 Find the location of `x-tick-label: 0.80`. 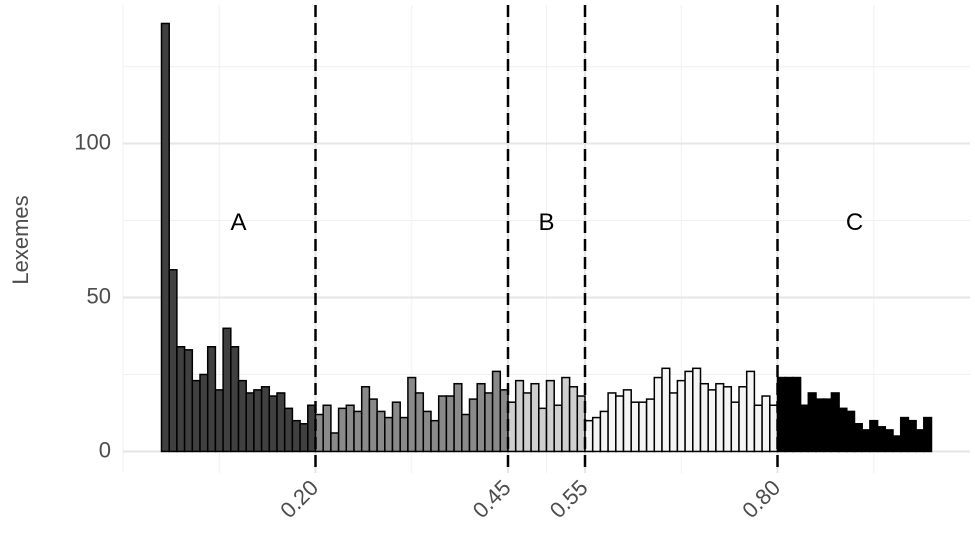

x-tick-label: 0.80 is located at coordinates (761, 499).